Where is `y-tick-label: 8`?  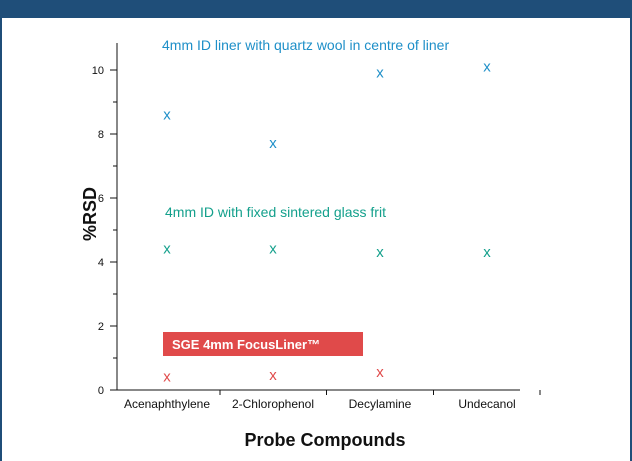 y-tick-label: 8 is located at coordinates (101, 135).